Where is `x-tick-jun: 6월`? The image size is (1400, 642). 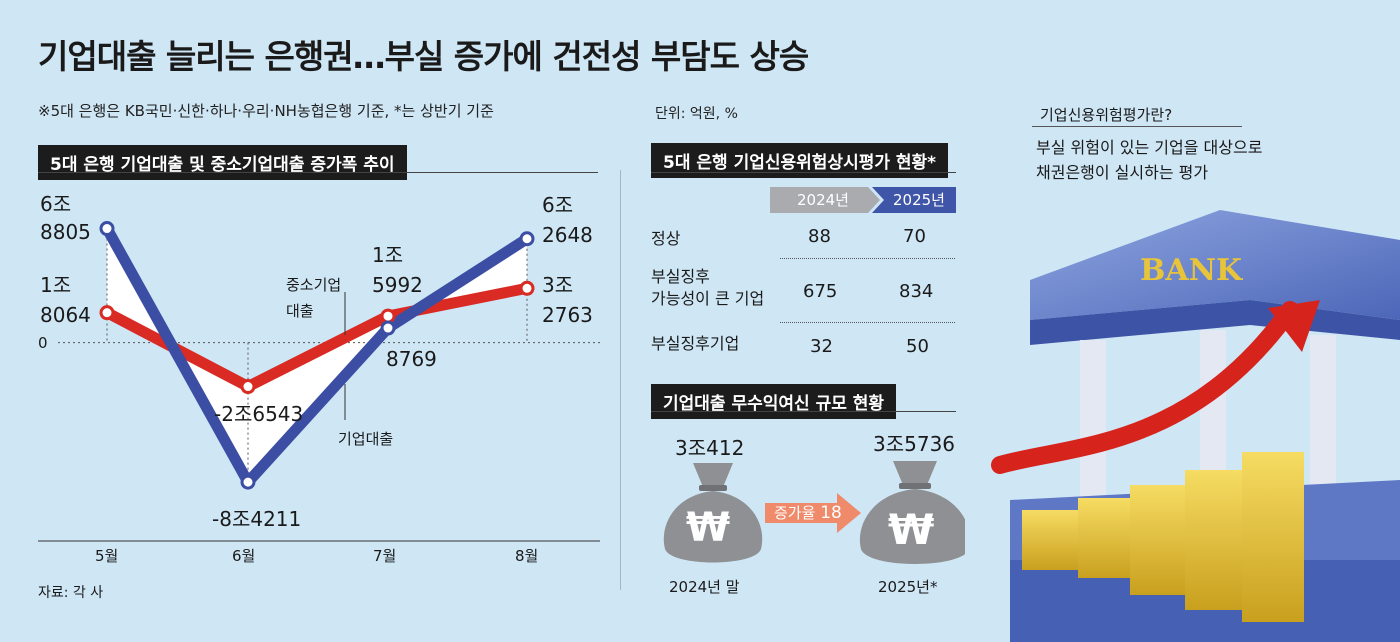 x-tick-jun: 6월 is located at coordinates (244, 556).